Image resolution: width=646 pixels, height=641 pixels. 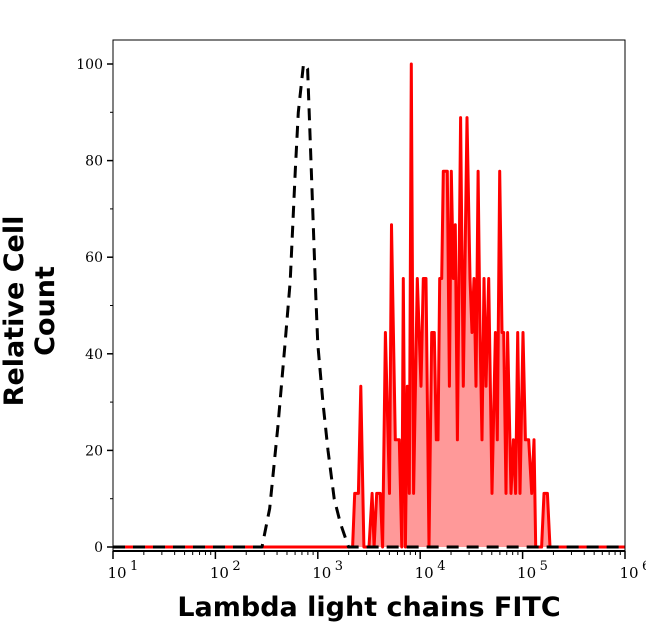 I want to click on y-tick-label: 80, so click(x=94, y=162).